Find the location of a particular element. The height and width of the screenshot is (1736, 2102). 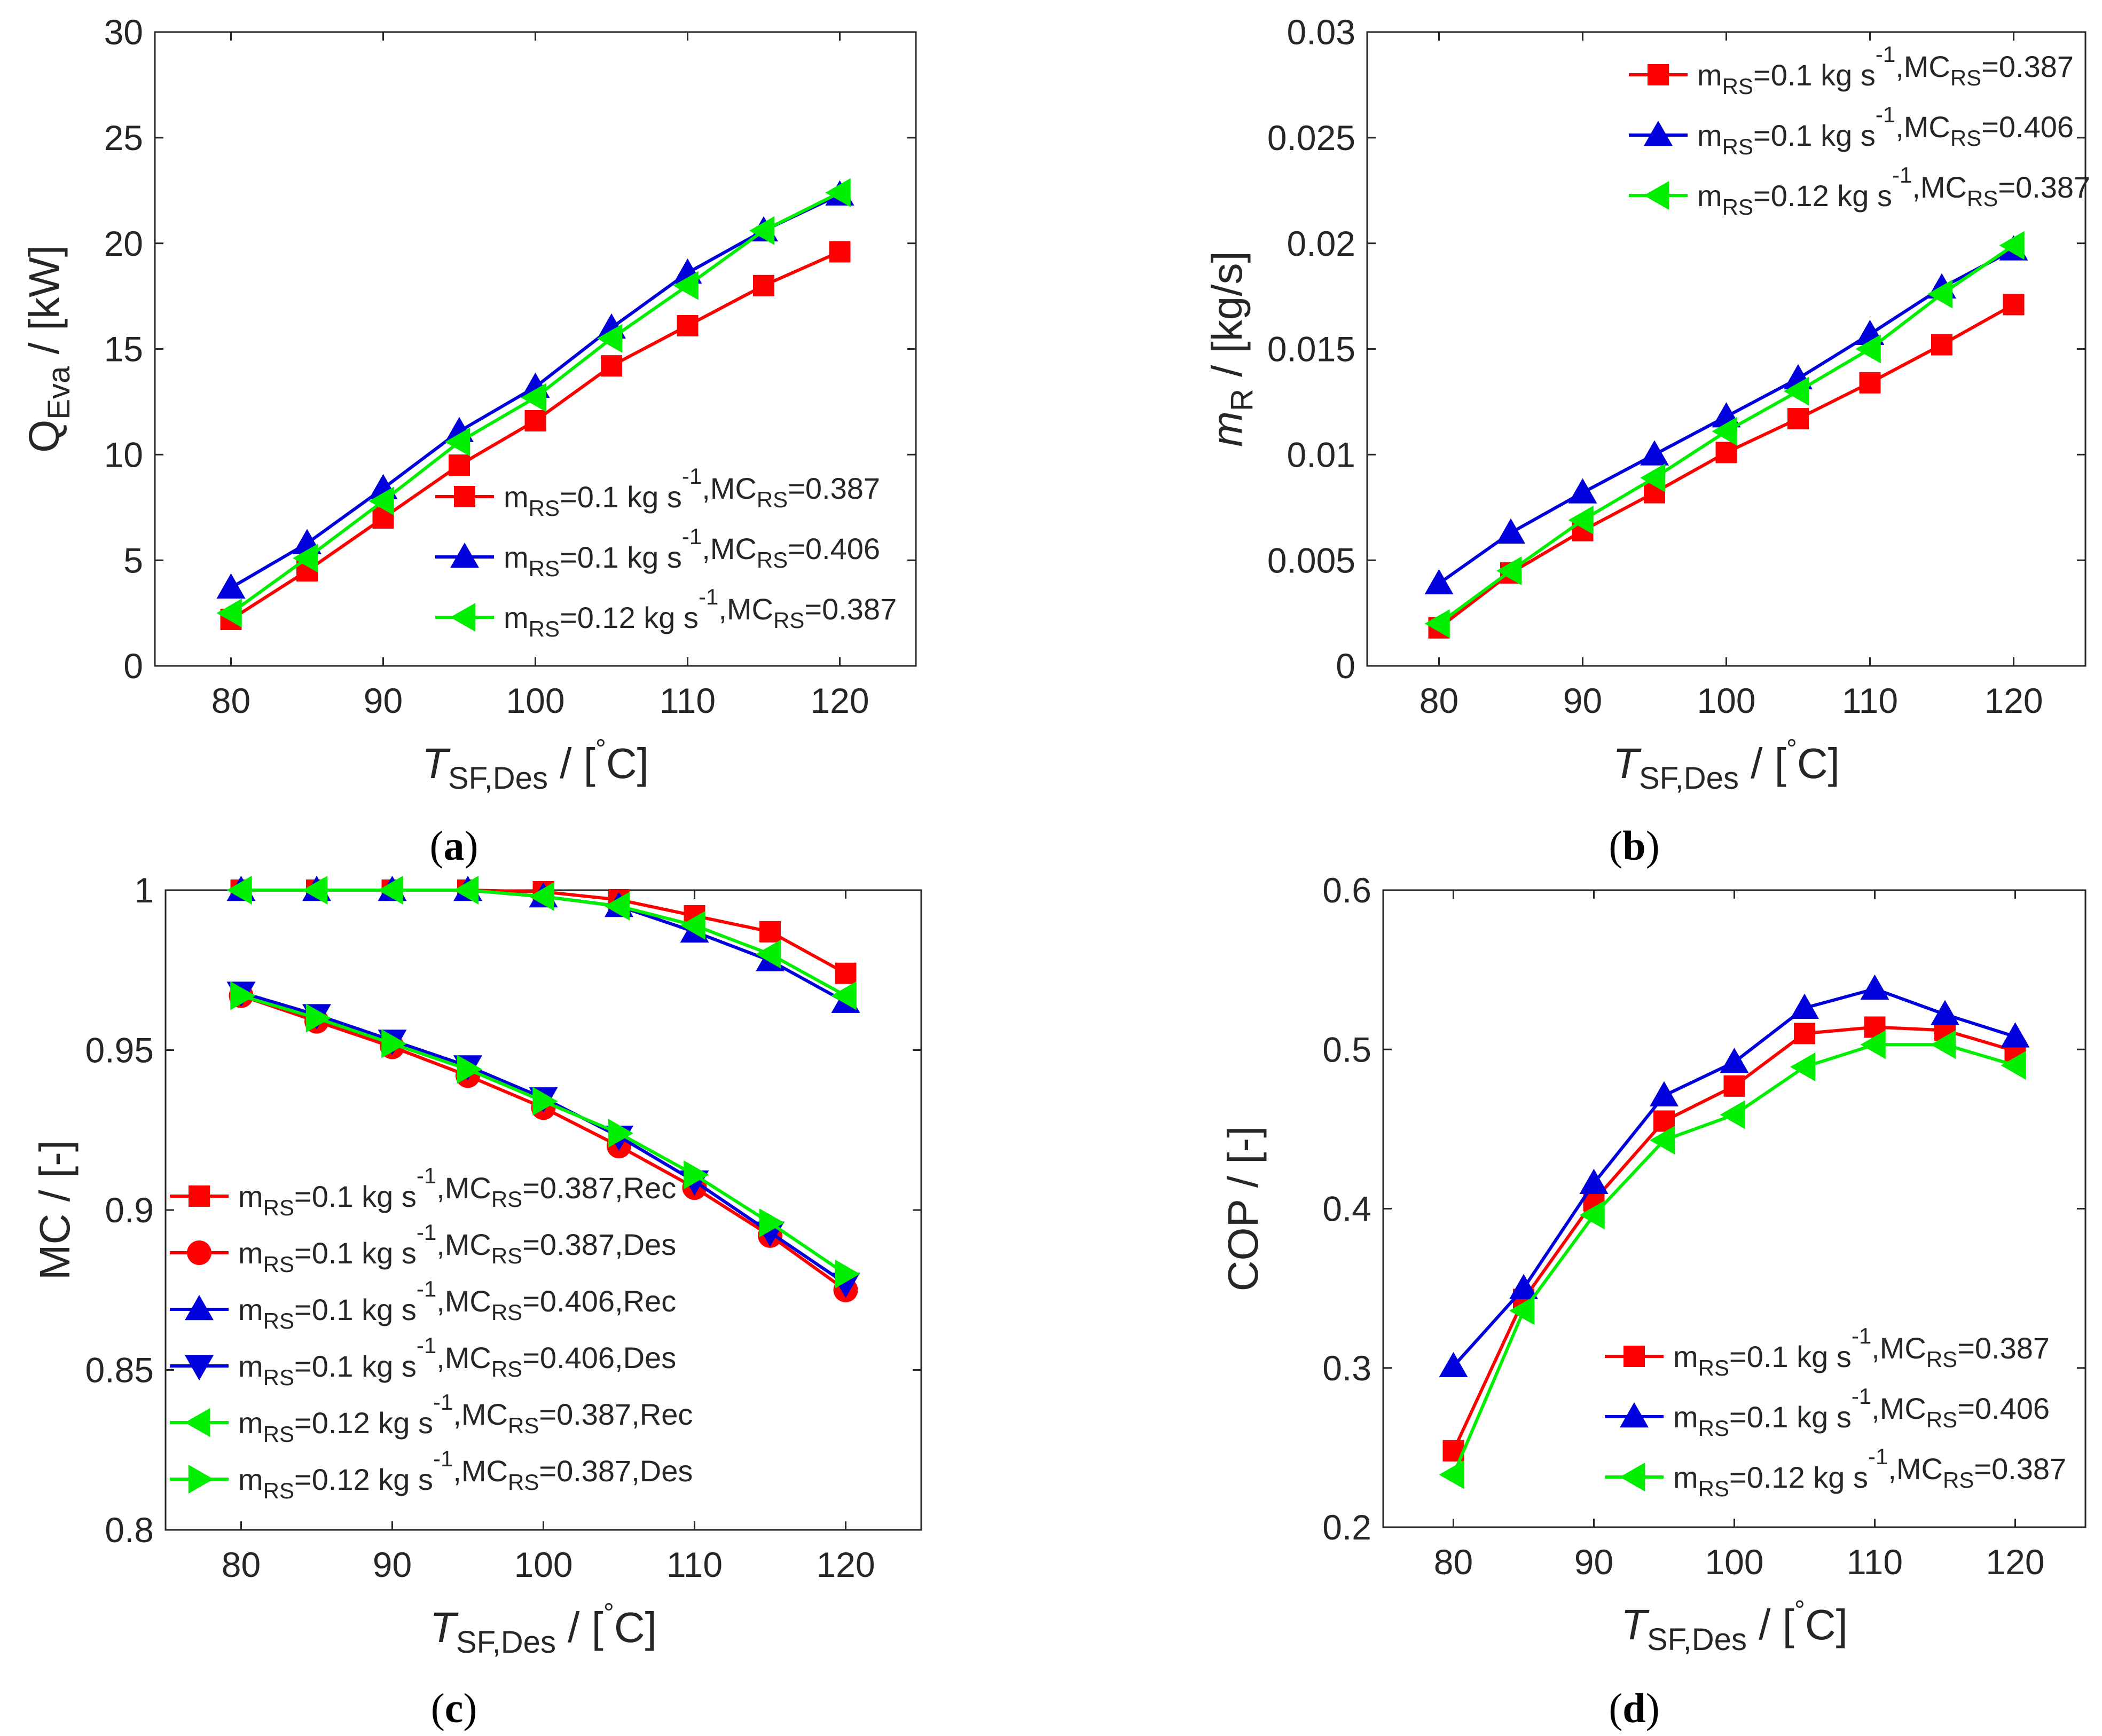

y-tick-label: 20 is located at coordinates (123, 243).